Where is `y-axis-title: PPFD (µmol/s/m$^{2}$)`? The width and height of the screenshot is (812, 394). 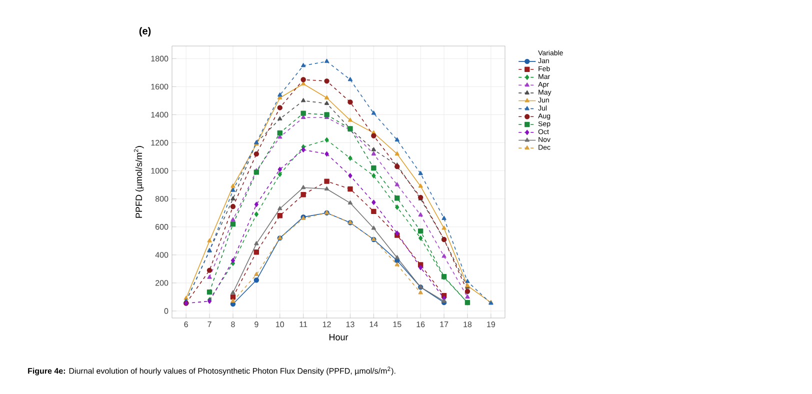
y-axis-title: PPFD (µmol/s/m$^{2}$) is located at coordinates (139, 182).